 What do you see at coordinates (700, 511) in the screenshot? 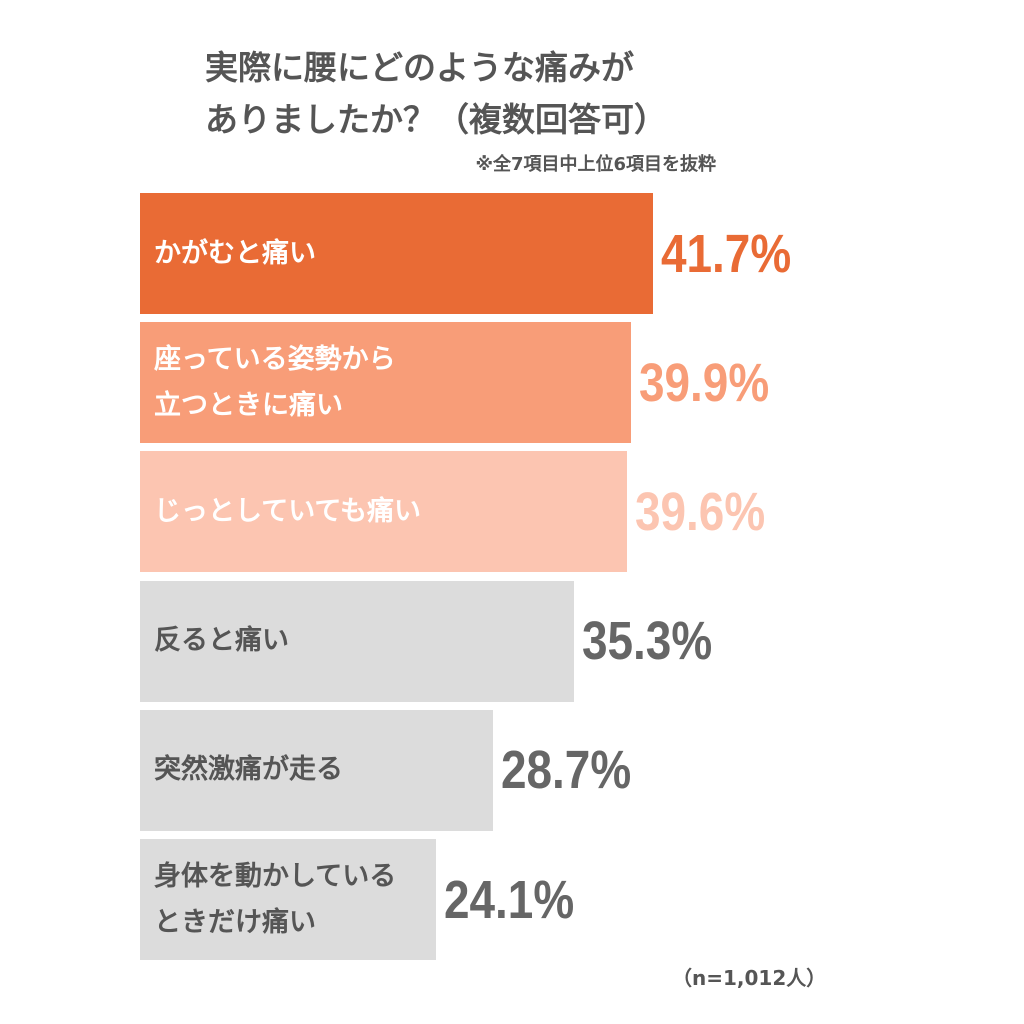
I see `value-label: 39.6%` at bounding box center [700, 511].